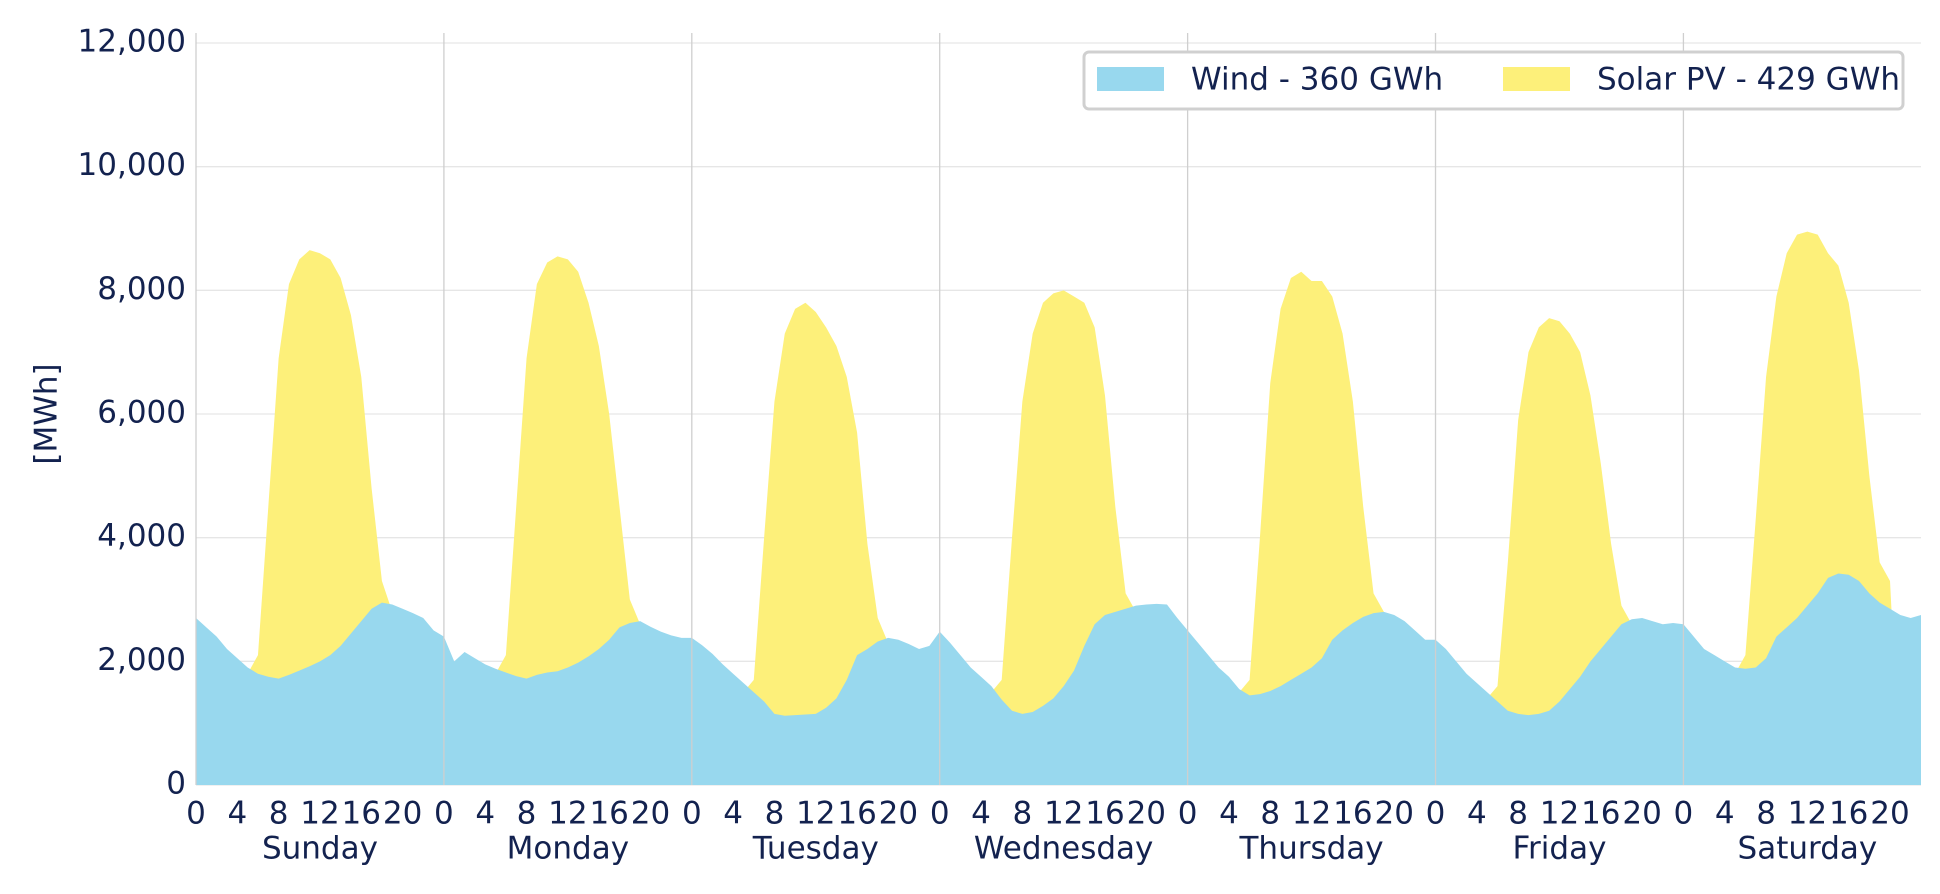 The image size is (1940, 894). Describe the element at coordinates (1310, 849) in the screenshot. I see `day-label: Thursday` at that location.